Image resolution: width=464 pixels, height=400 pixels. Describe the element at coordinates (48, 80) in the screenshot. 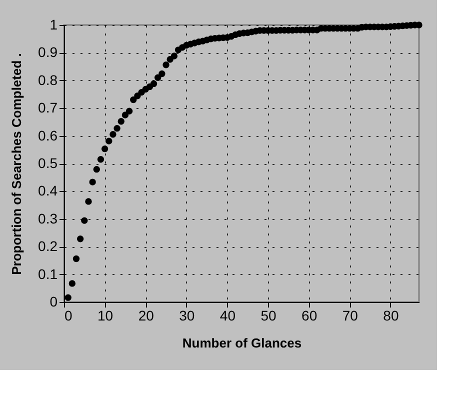

I see `y-tick-label: 0.8` at that location.